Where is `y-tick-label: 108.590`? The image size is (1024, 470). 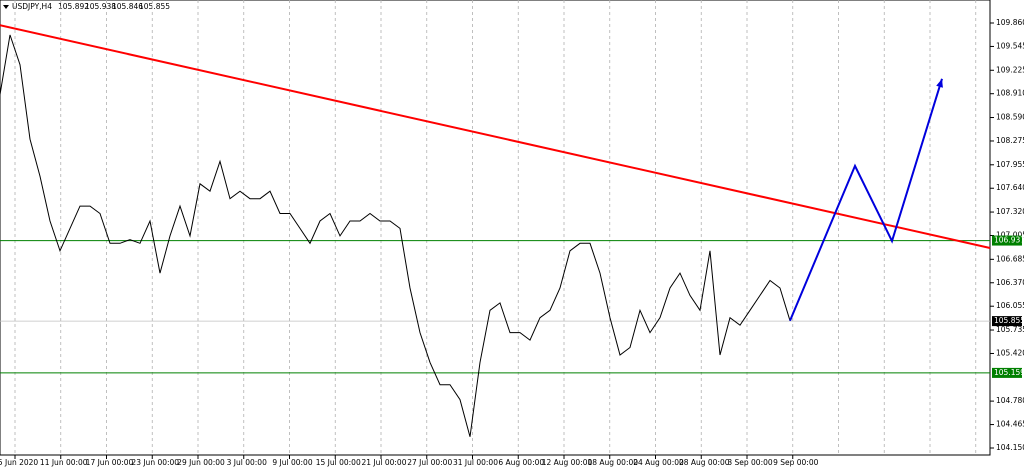
y-tick-label: 108.590 is located at coordinates (1010, 117).